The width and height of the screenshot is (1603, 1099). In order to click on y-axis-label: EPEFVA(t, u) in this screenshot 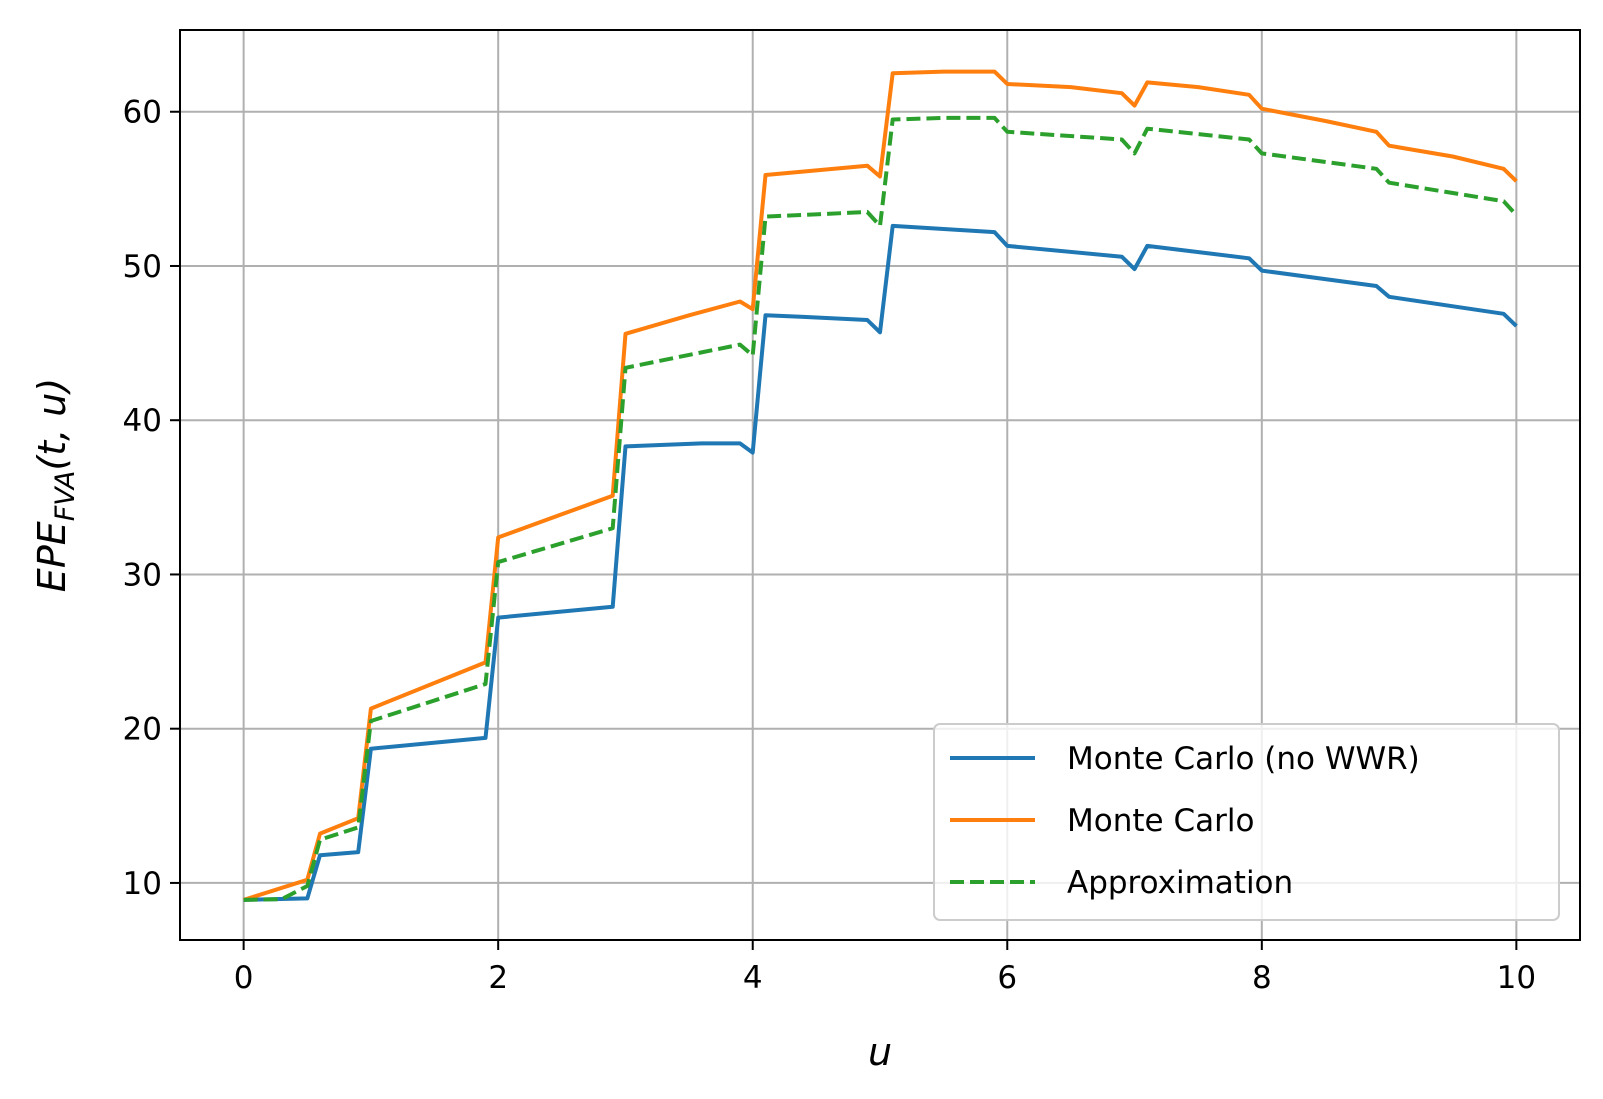, I will do `click(55, 485)`.